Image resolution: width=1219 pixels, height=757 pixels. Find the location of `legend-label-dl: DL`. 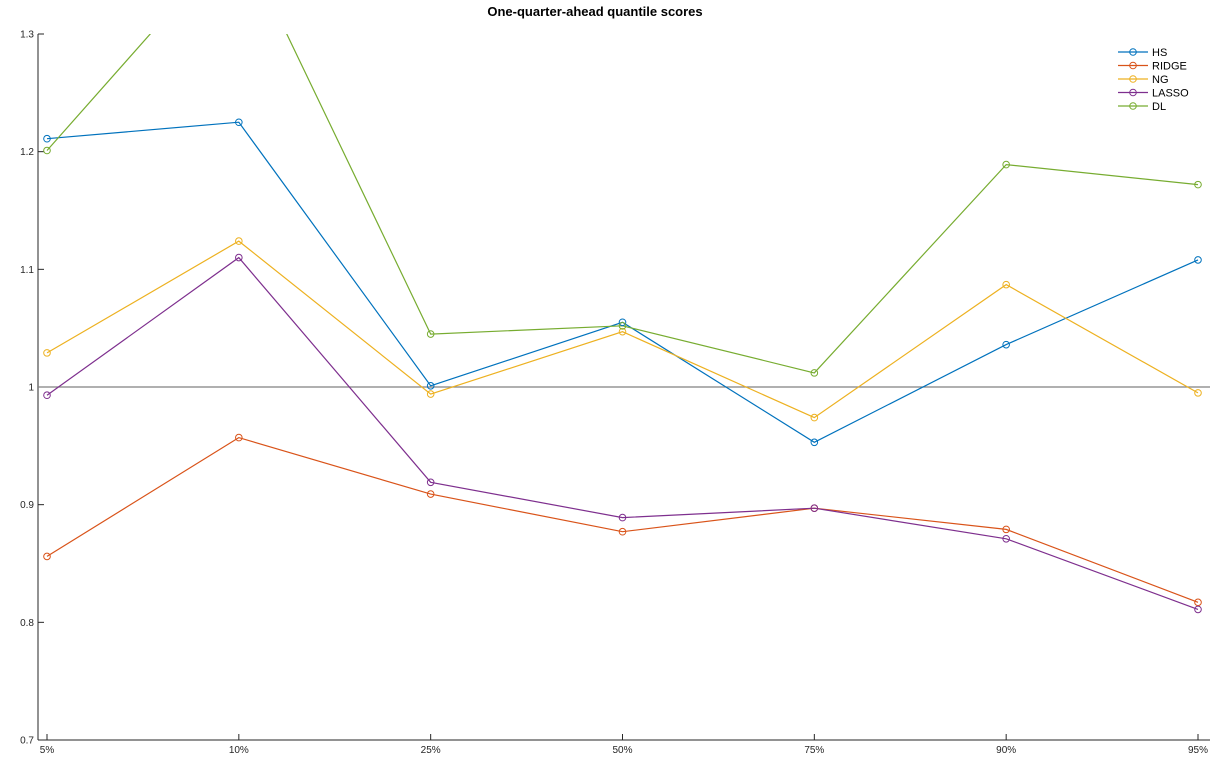

legend-label-dl: DL is located at coordinates (1159, 107).